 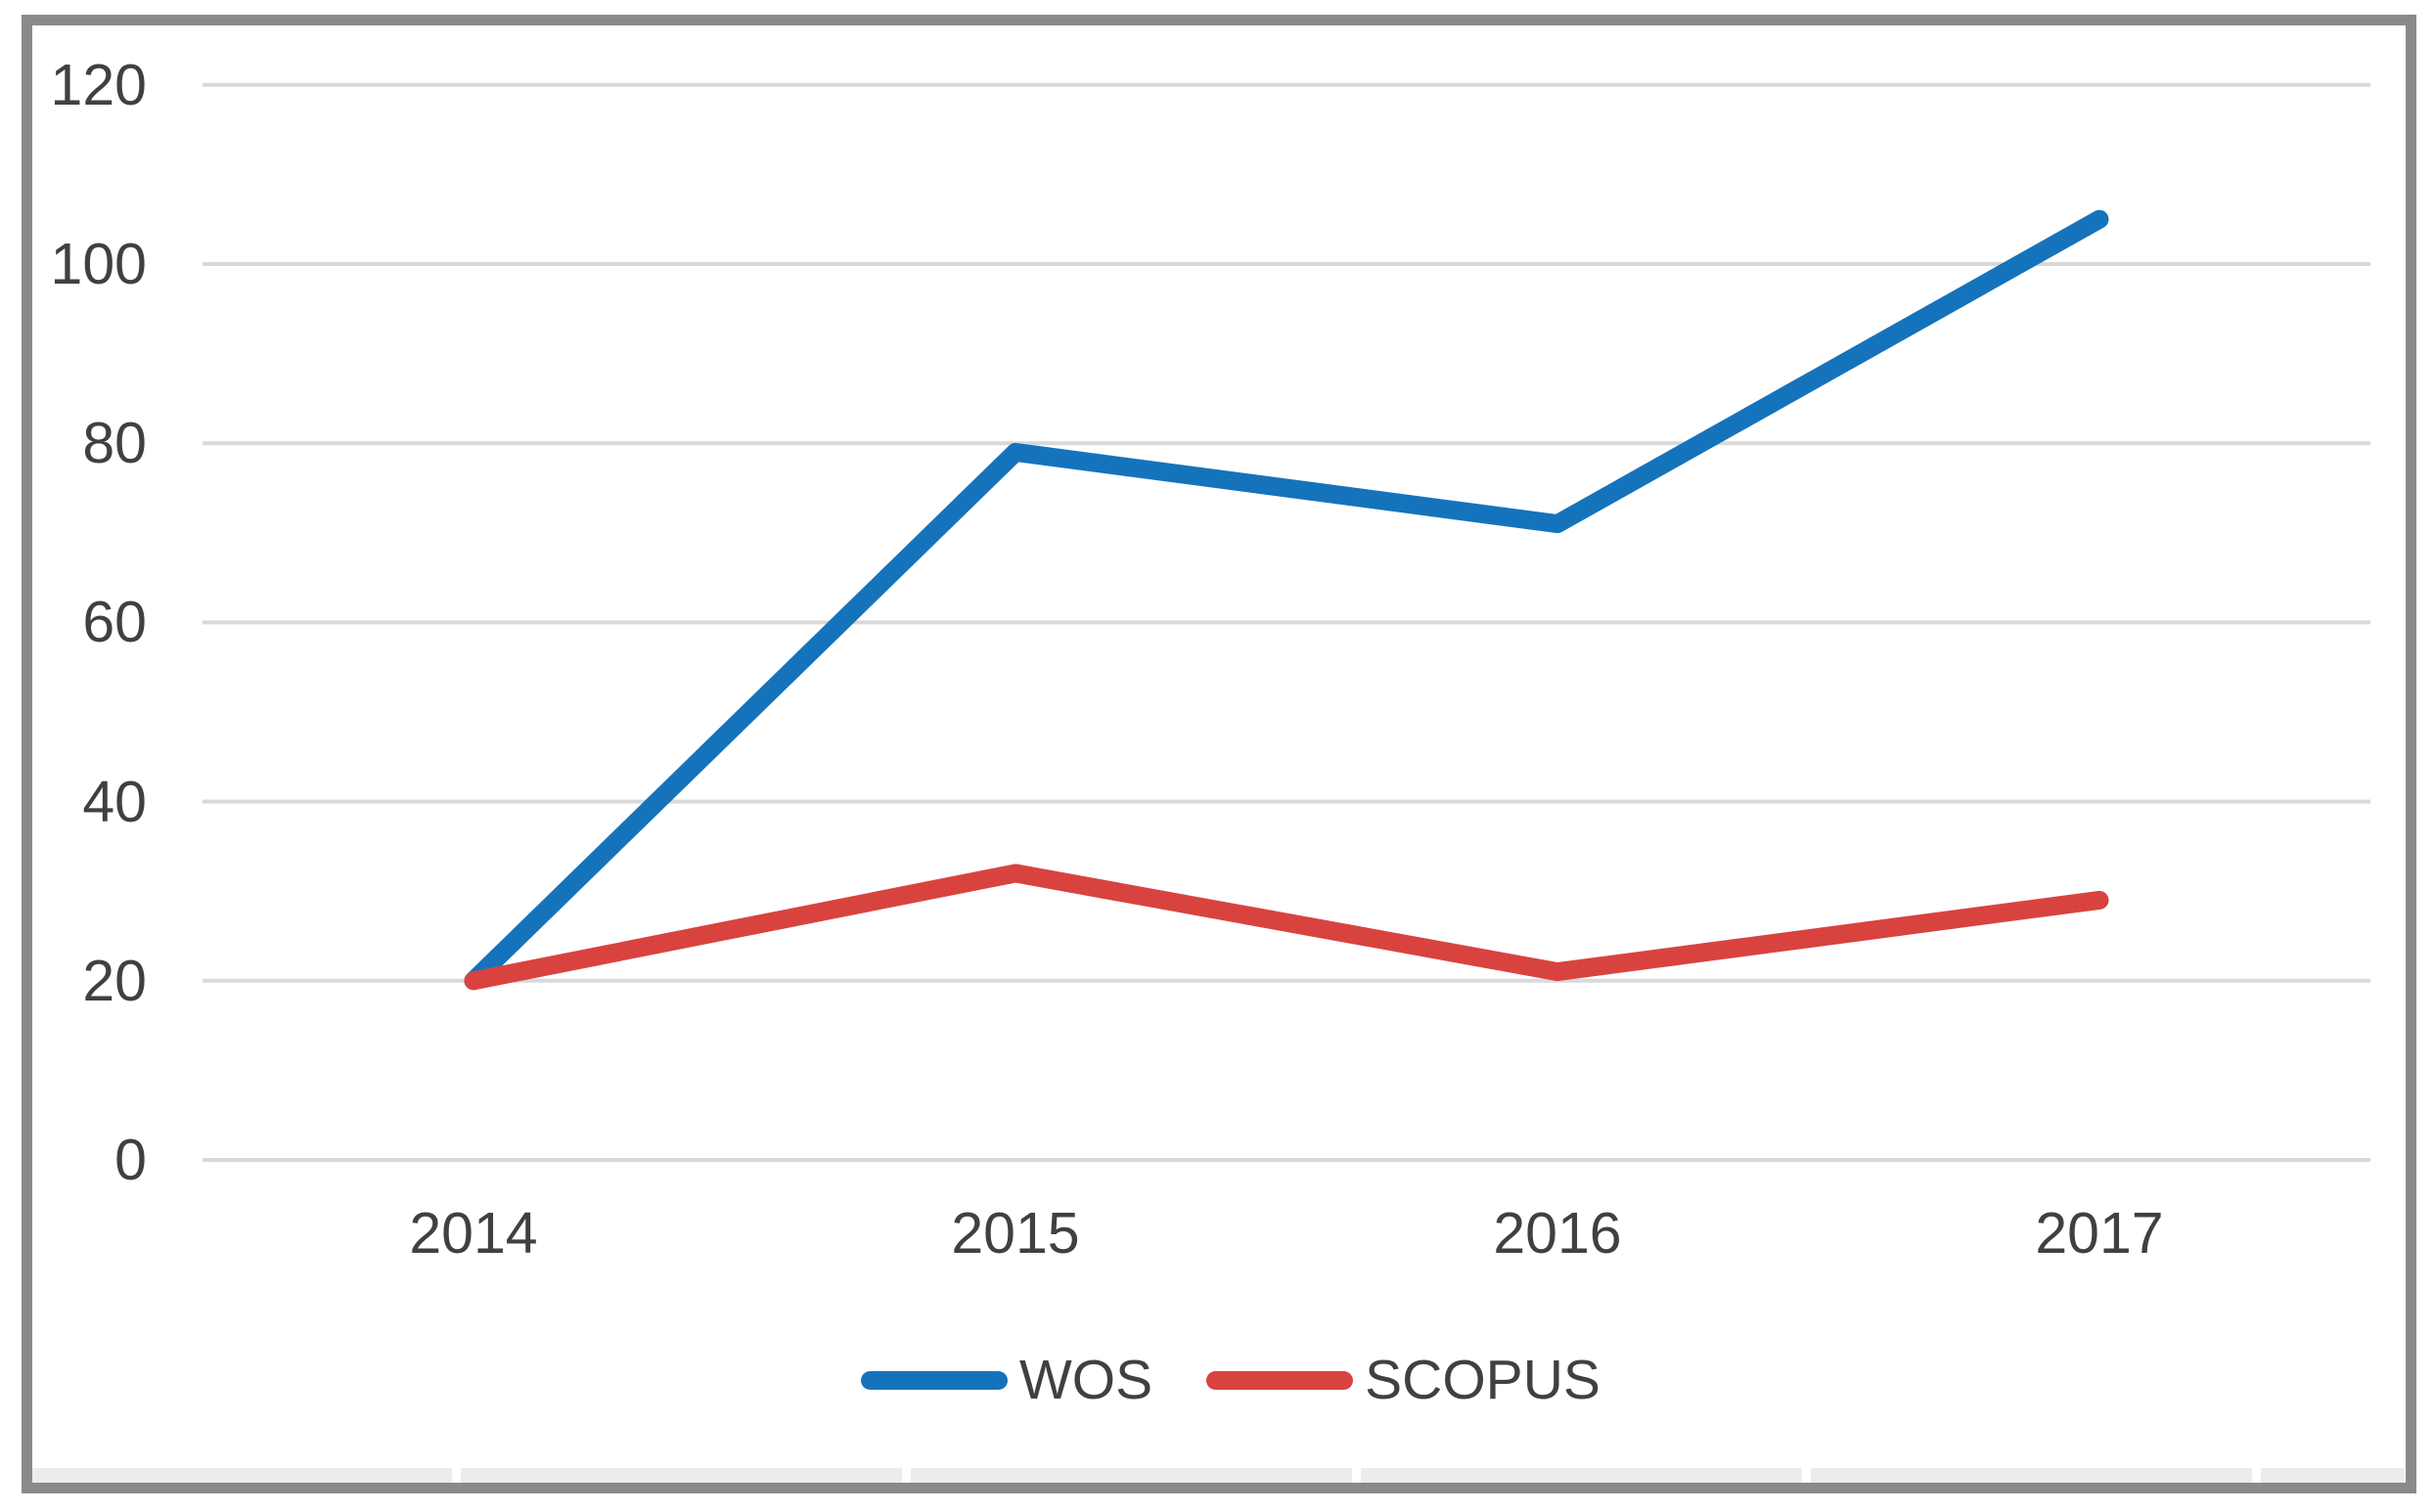 I want to click on legend-line-key-scopus, so click(x=1280, y=1380).